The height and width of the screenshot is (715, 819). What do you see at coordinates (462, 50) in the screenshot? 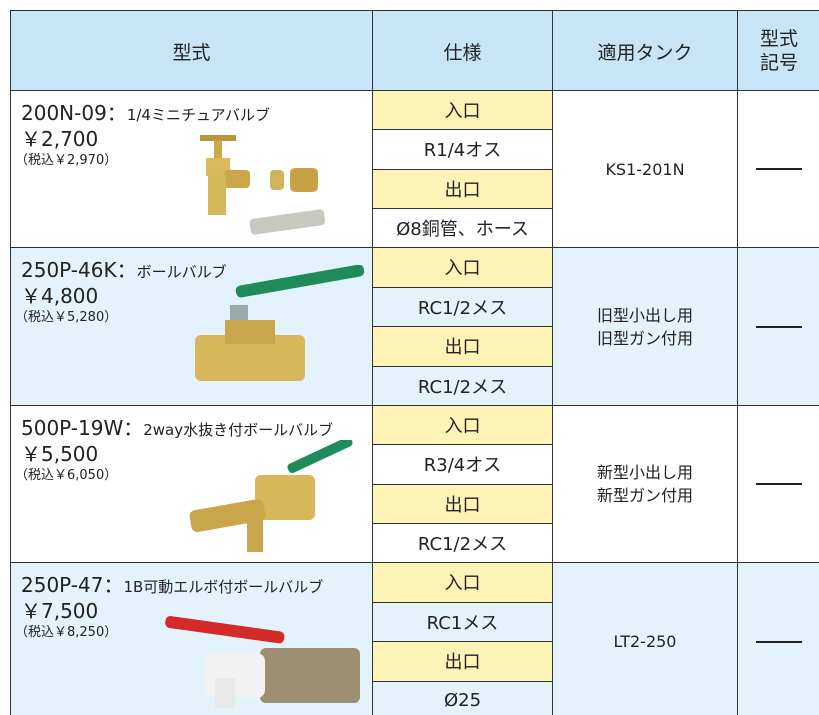
I see `header-cell: 仕様` at bounding box center [462, 50].